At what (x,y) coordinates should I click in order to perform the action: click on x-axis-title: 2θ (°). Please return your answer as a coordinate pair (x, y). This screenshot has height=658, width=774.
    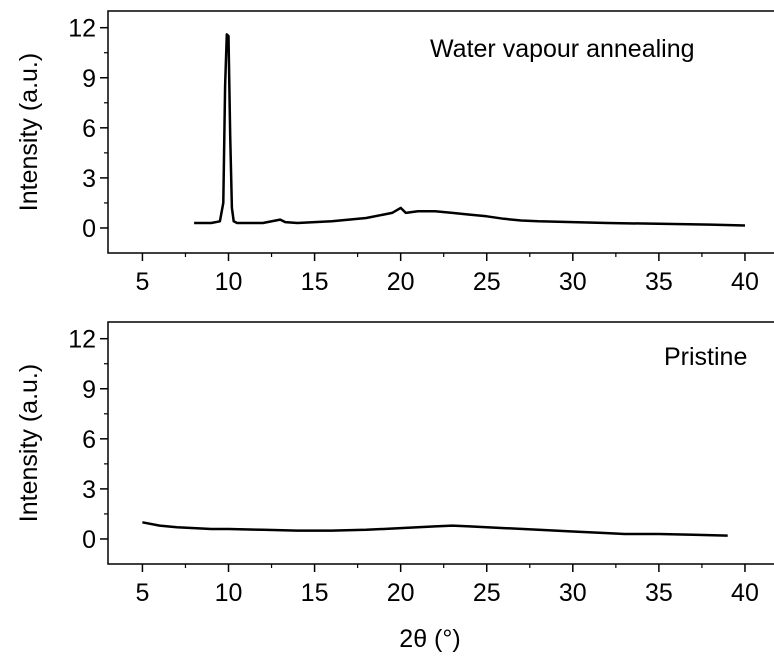
    Looking at the image, I should click on (429, 639).